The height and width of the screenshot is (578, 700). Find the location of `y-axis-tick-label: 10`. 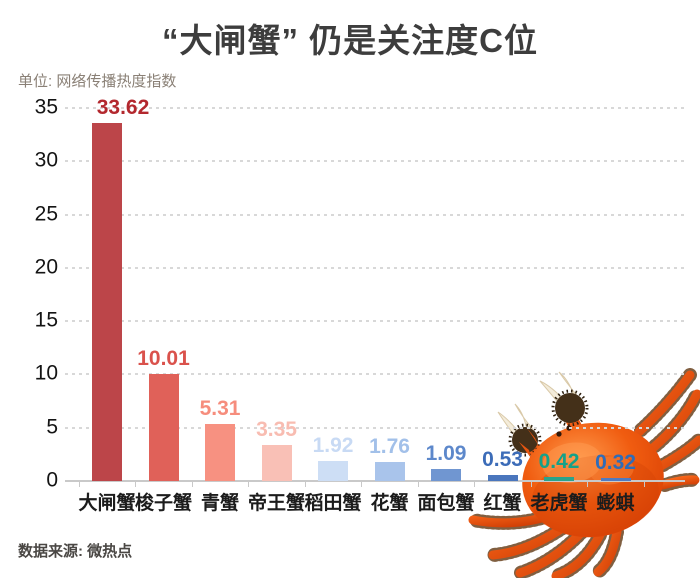

y-axis-tick-label: 10 is located at coordinates (46, 373).